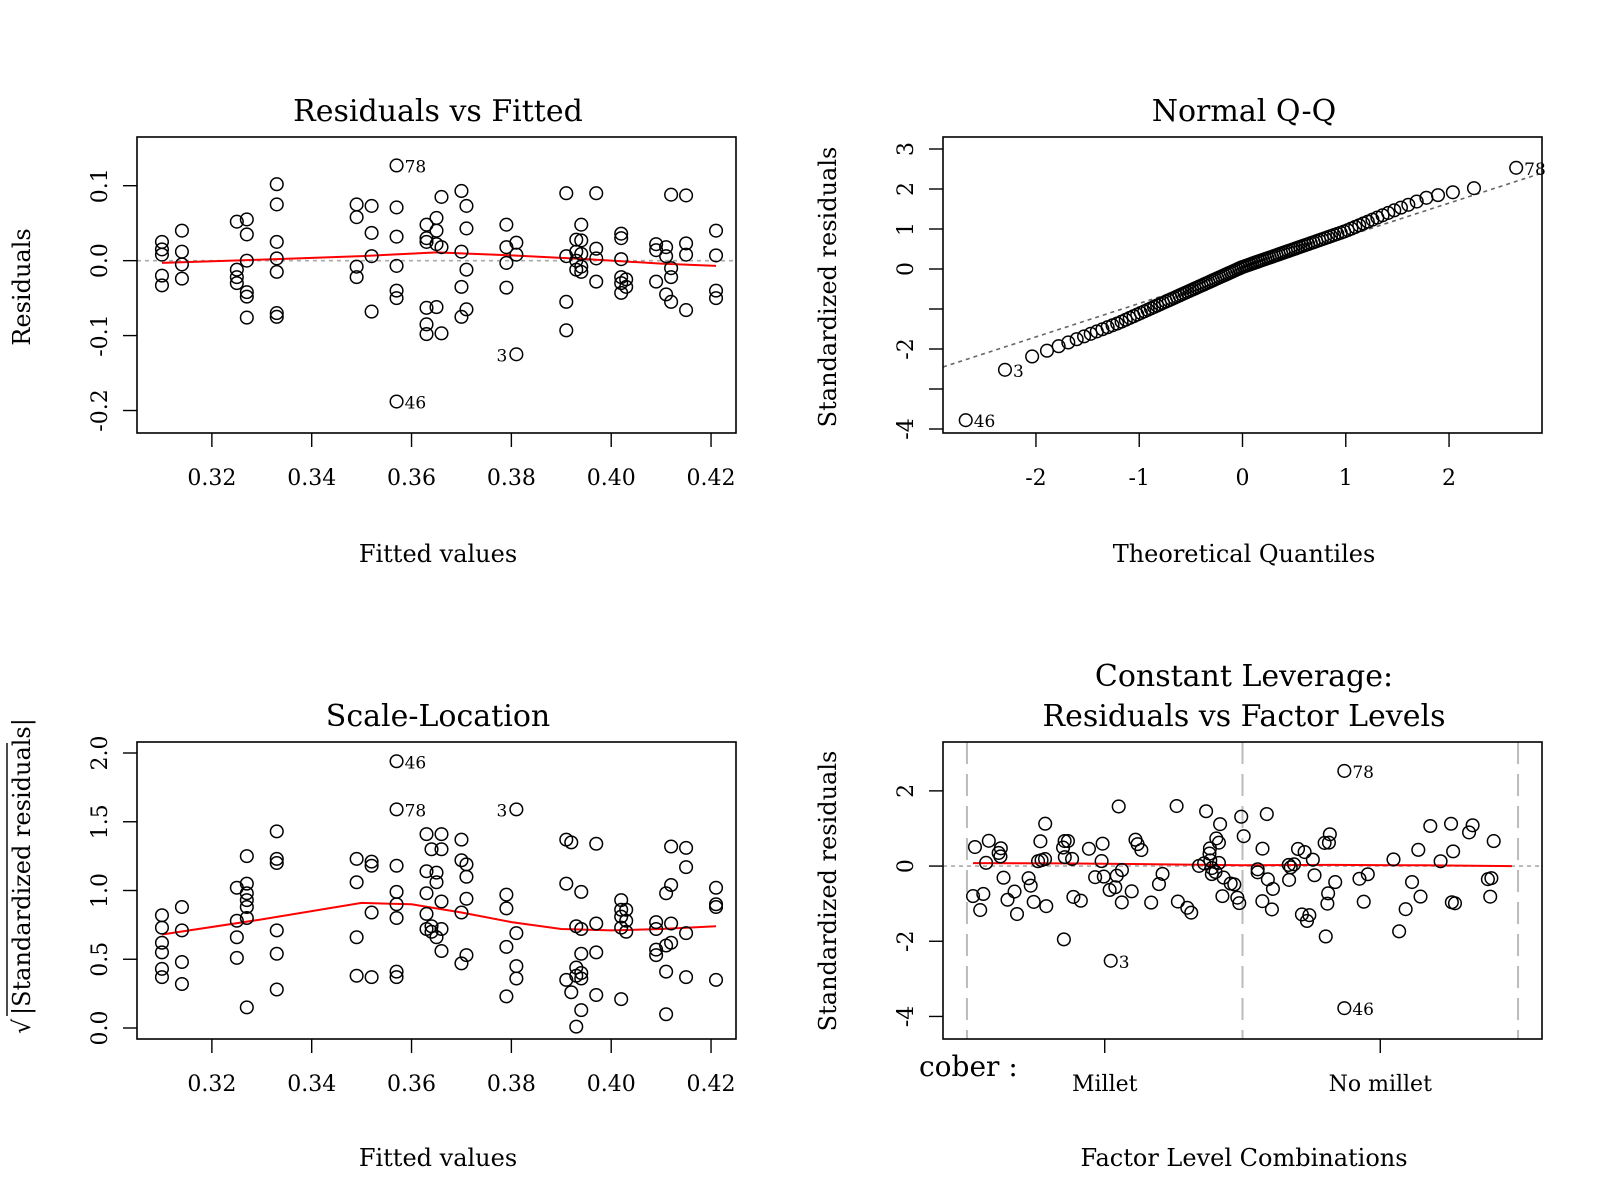 This screenshot has height=1200, width=1600. I want to click on scale-location-reference, so click(439, 918).